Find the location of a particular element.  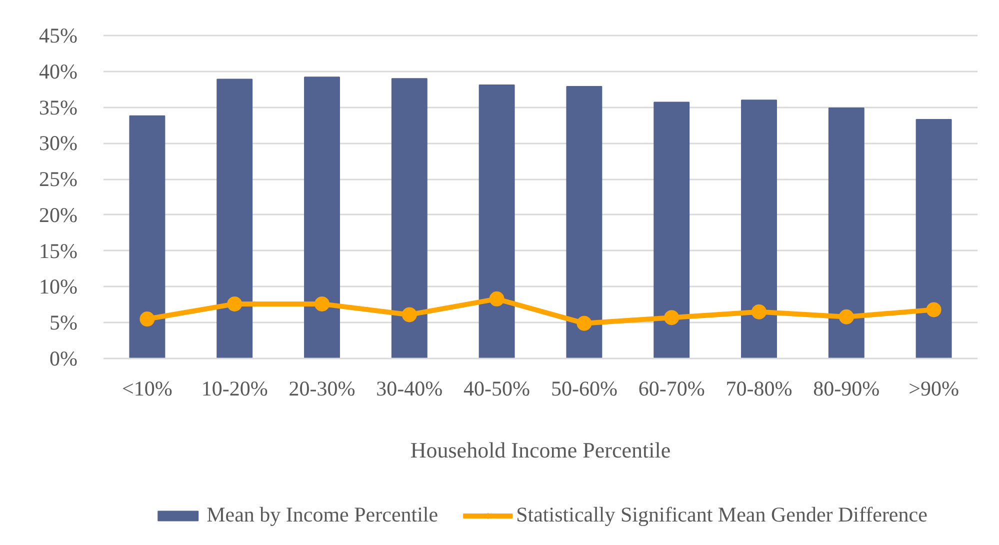

y-tick-label: 10% is located at coordinates (58, 286).